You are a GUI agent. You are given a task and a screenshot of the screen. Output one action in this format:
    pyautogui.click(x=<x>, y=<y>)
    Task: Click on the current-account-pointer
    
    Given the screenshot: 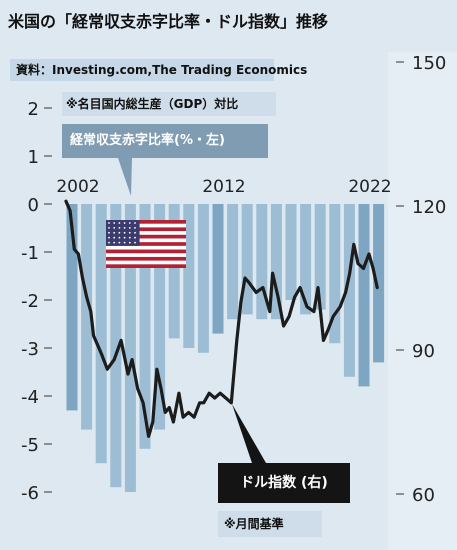 What is the action you would take?
    pyautogui.click(x=125, y=177)
    